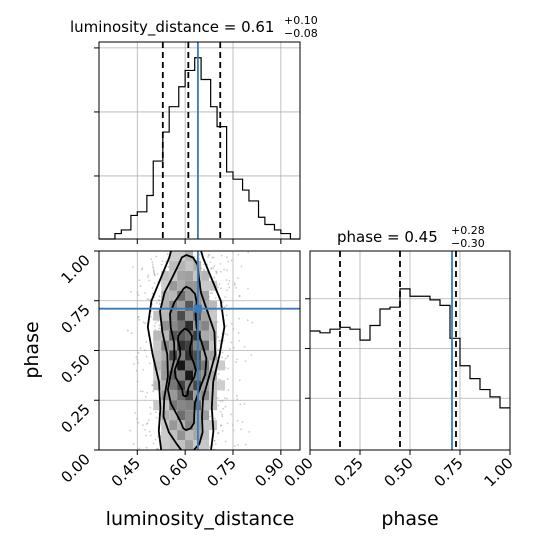 The height and width of the screenshot is (554, 550). What do you see at coordinates (221, 472) in the screenshot?
I see `x-tick-label-luminosity-distance: 0.75` at bounding box center [221, 472].